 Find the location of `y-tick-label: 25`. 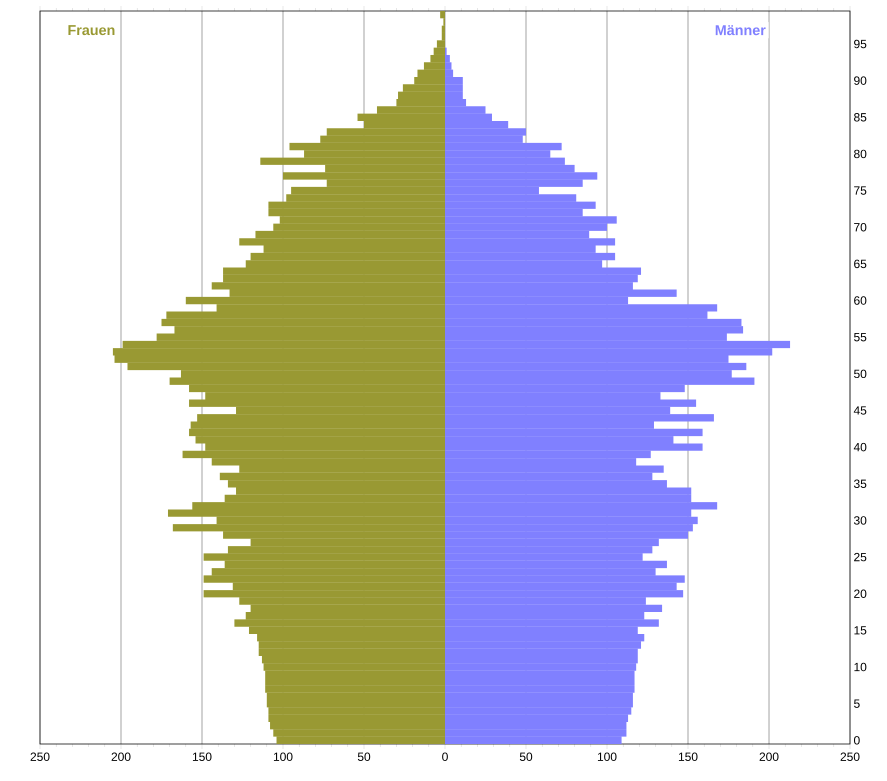

y-tick-label: 25 is located at coordinates (860, 557).